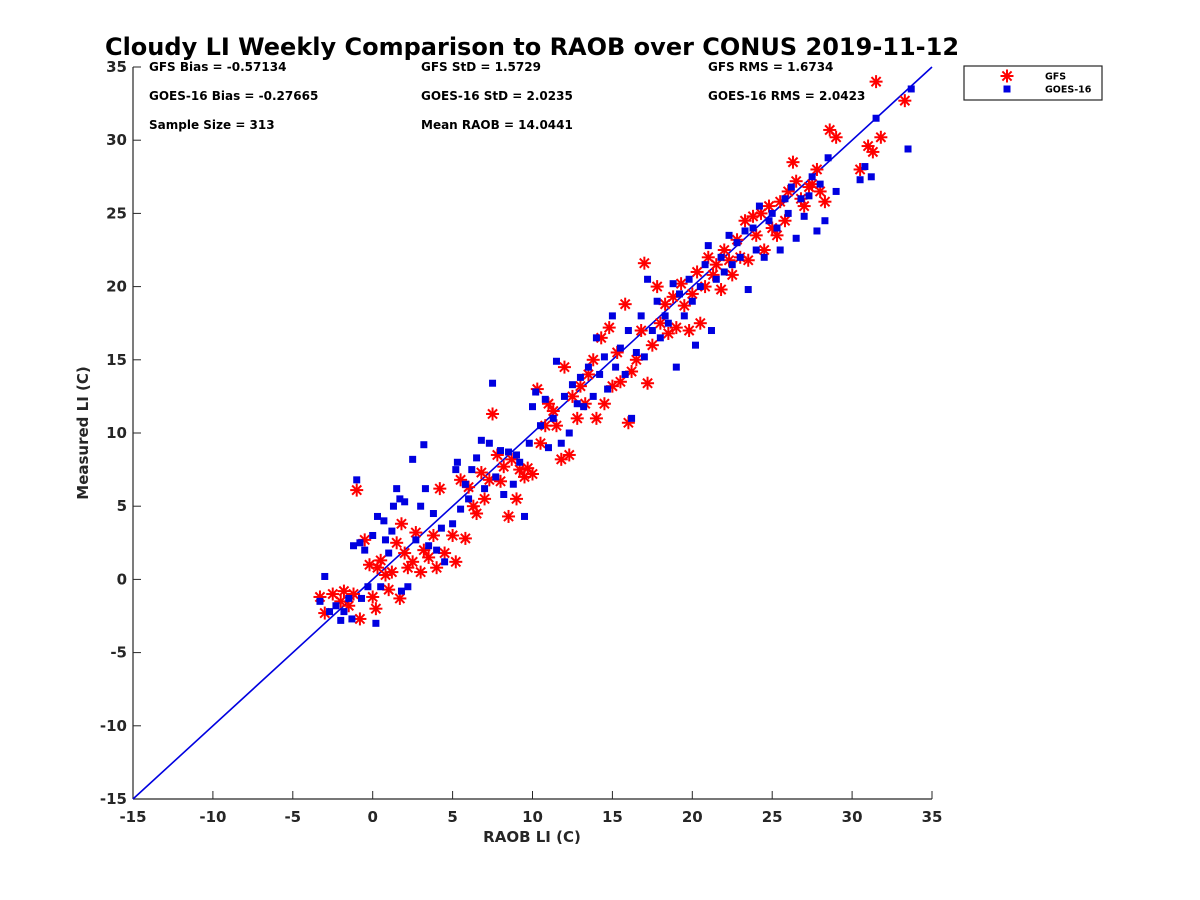 This screenshot has width=1200, height=900. I want to click on legend-box, so click(1033, 83).